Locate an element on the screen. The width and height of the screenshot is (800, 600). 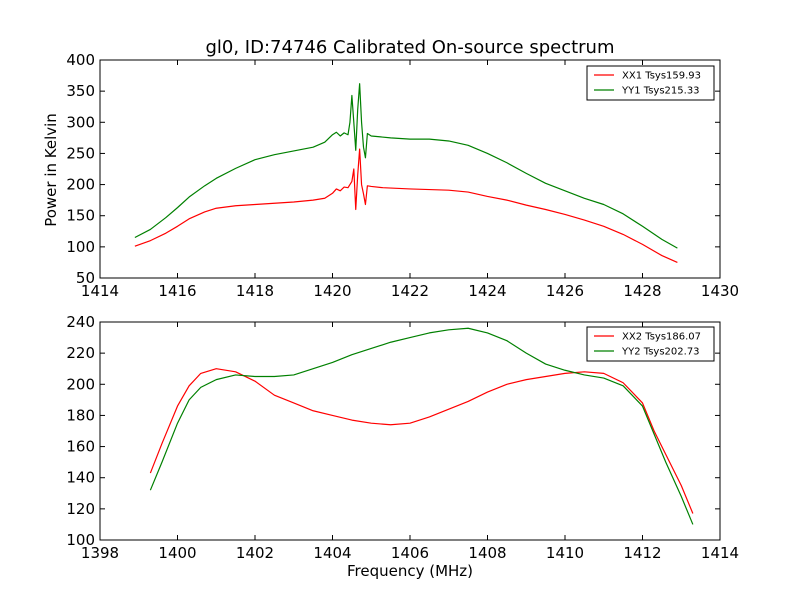
top-chart-ylabel: Power in Kelvin is located at coordinates (51, 170).